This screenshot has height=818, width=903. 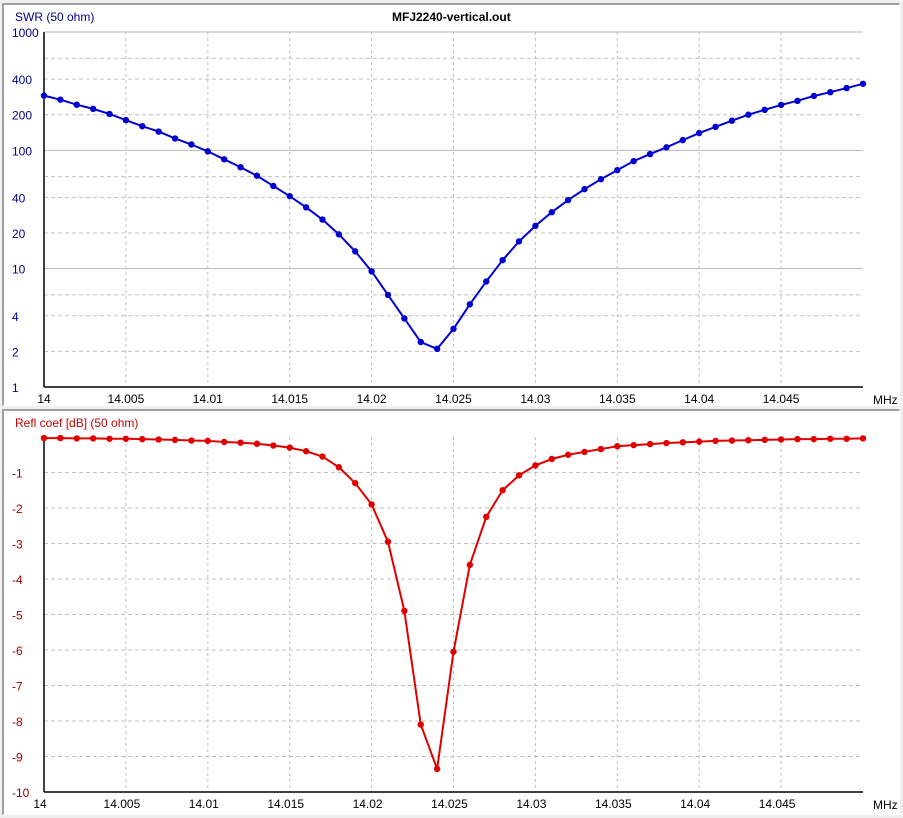 I want to click on refl-x-unit-label: MHz, so click(x=885, y=805).